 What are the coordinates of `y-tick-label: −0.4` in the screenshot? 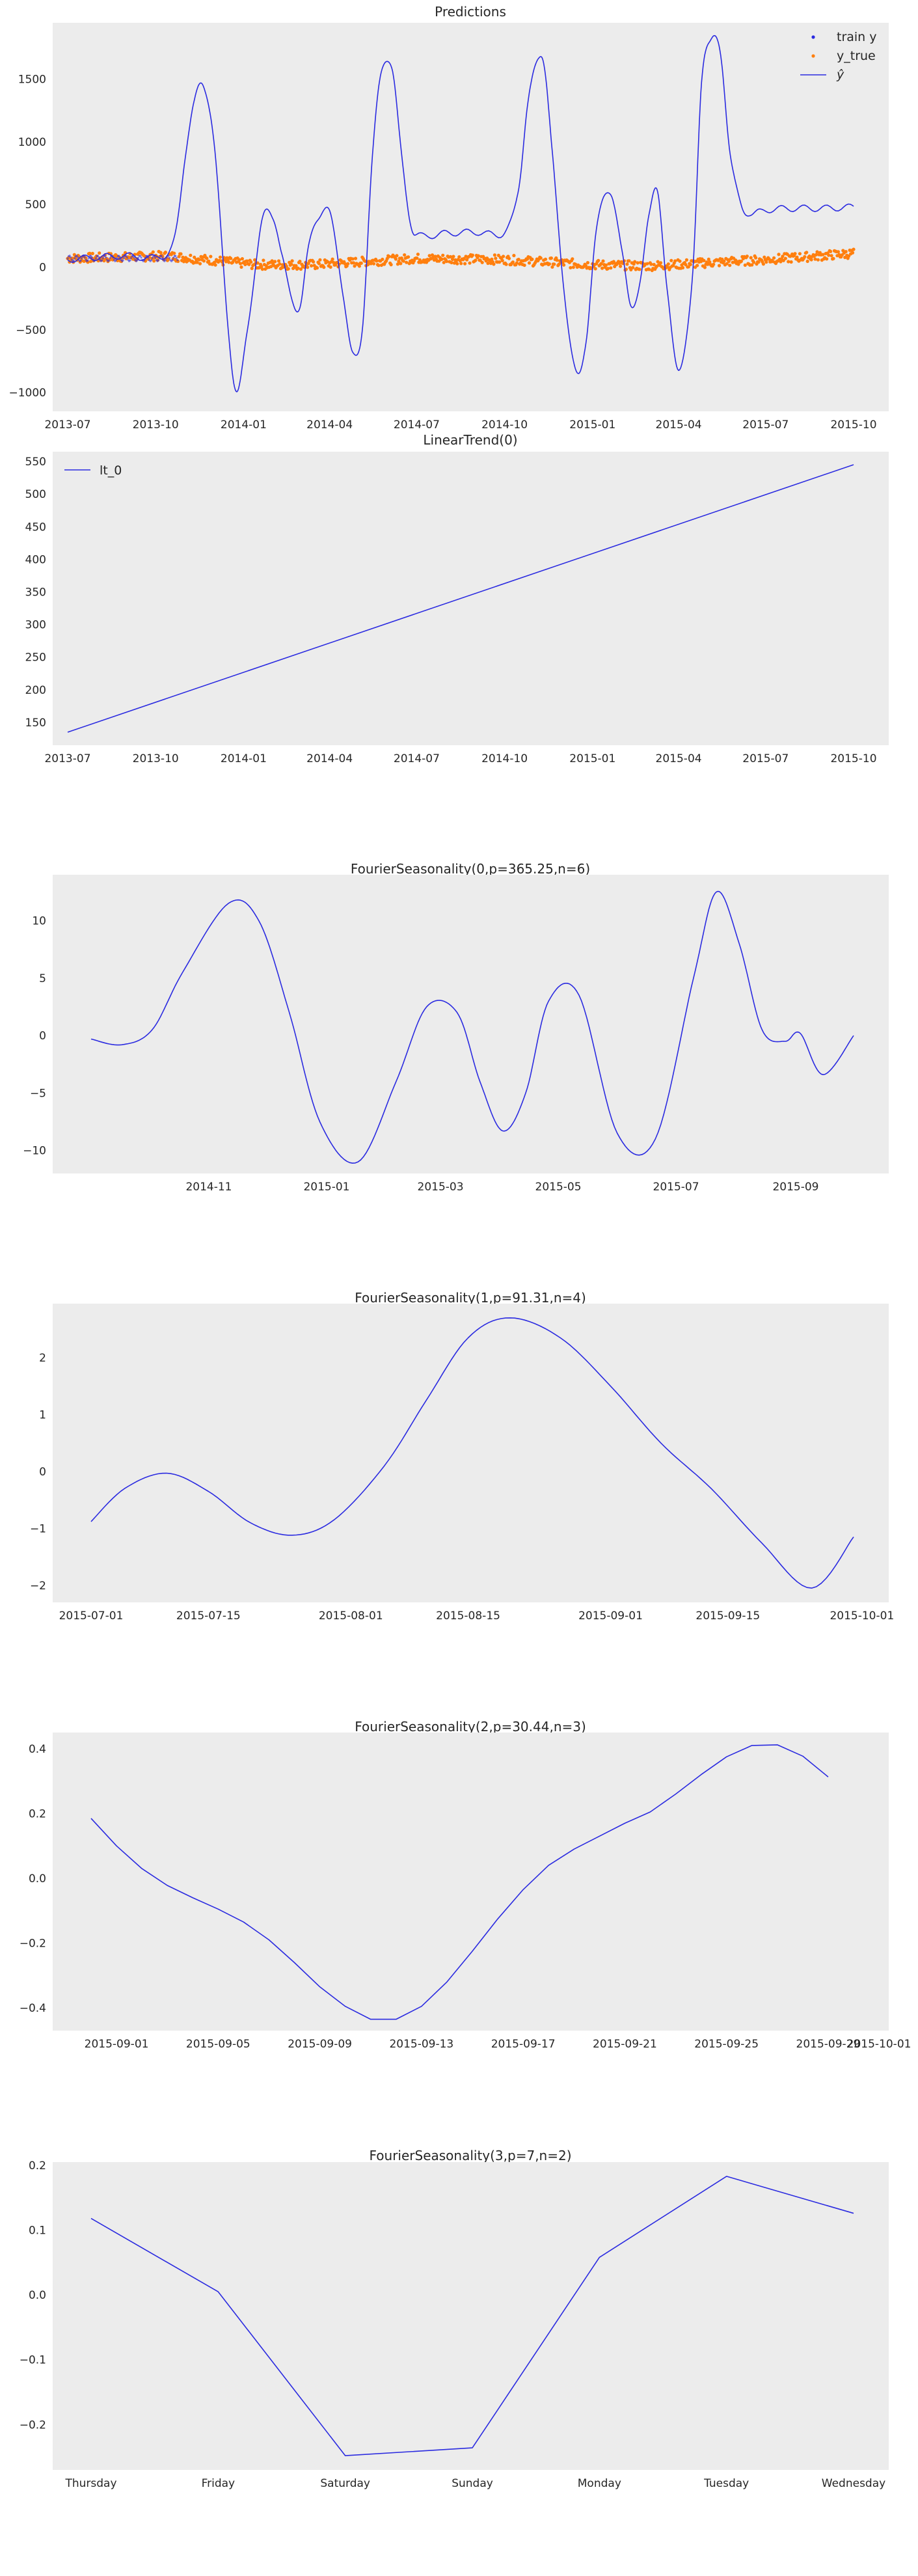 It's located at (33, 2009).